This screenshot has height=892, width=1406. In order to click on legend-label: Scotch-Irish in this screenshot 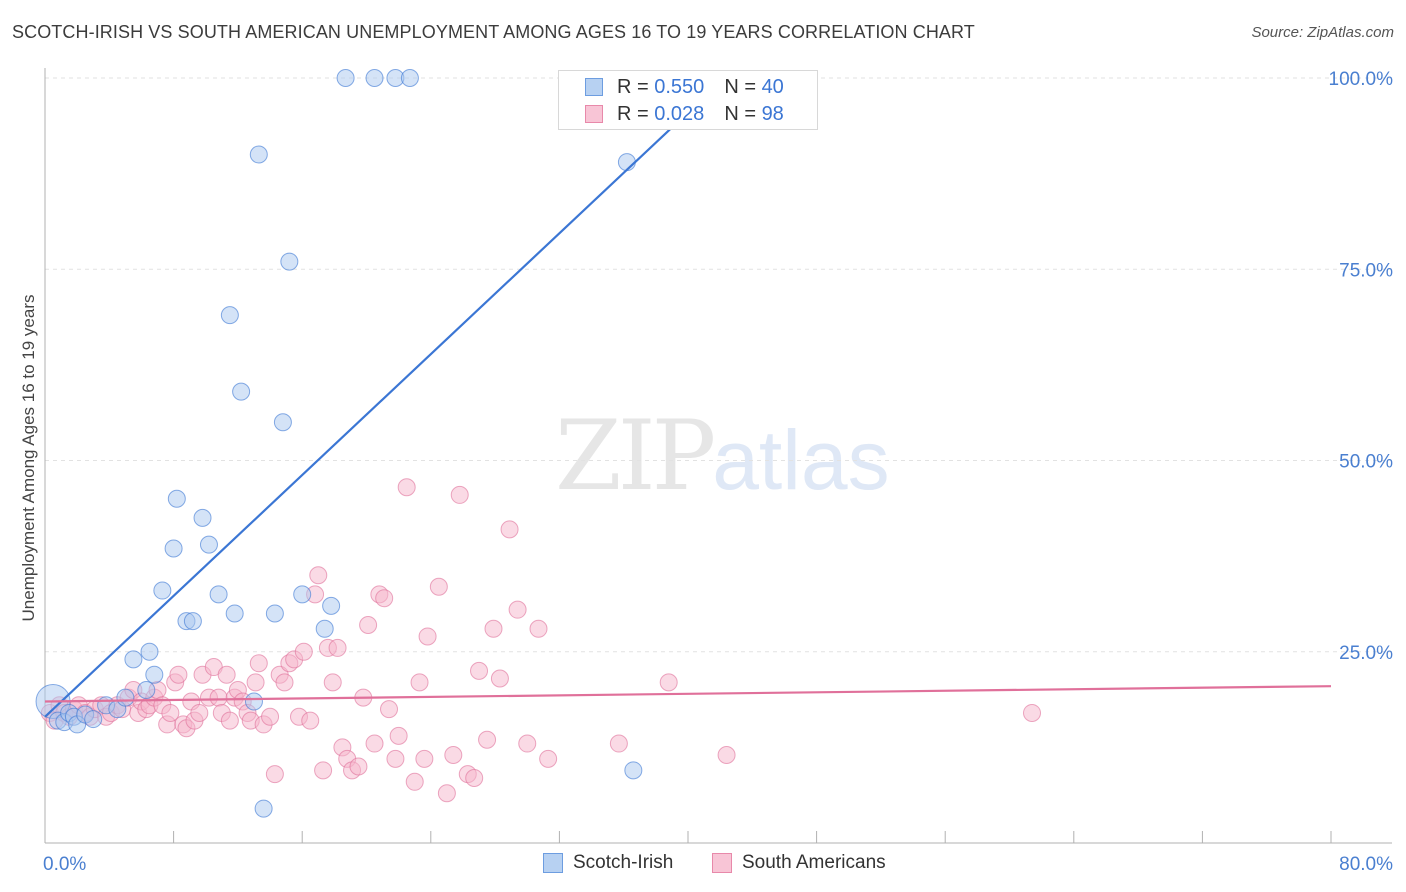, I will do `click(623, 862)`.